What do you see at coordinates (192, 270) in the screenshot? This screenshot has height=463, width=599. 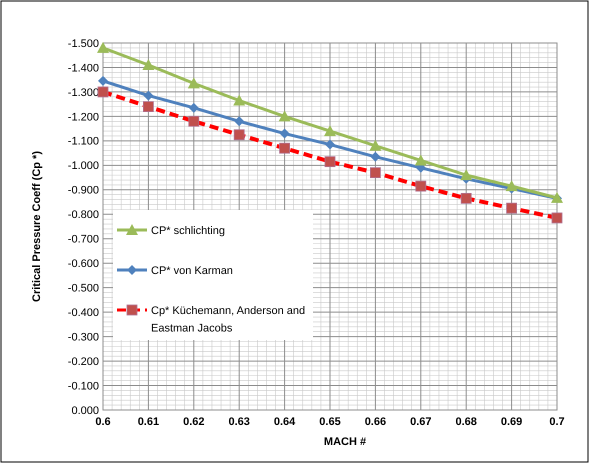 I see `legend-label: CP* von Karman` at bounding box center [192, 270].